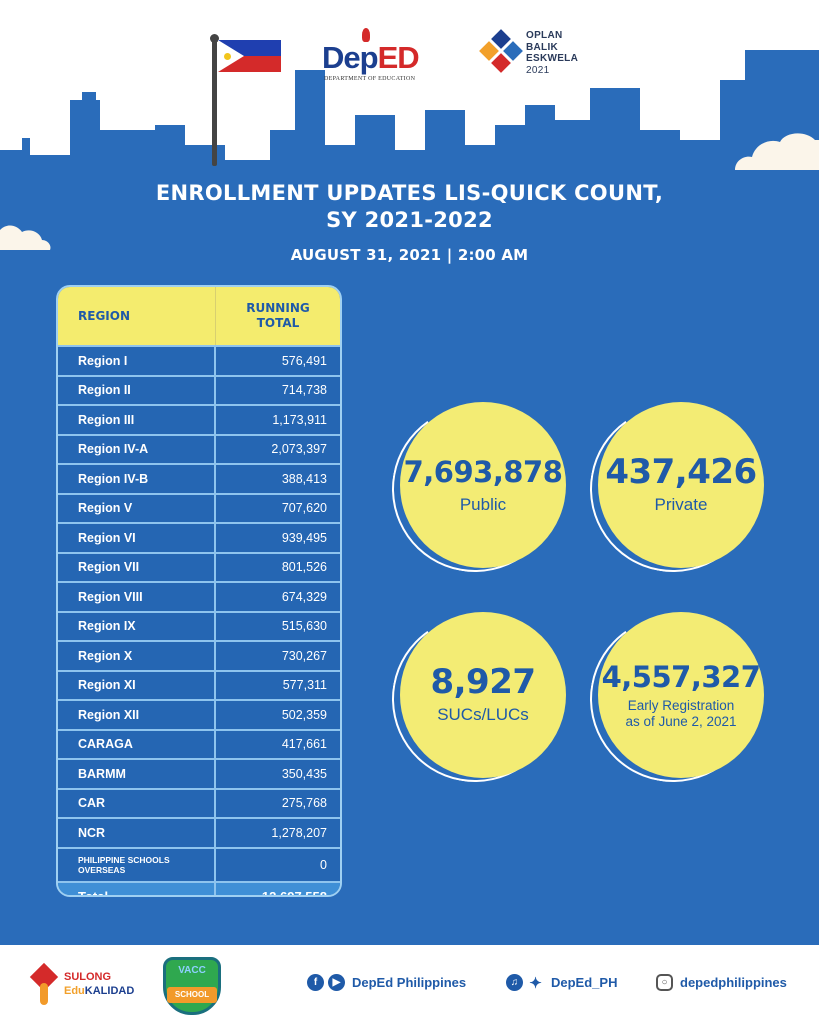 This screenshot has height=1024, width=819. What do you see at coordinates (199, 802) in the screenshot?
I see `table-row: CAR 275,768` at bounding box center [199, 802].